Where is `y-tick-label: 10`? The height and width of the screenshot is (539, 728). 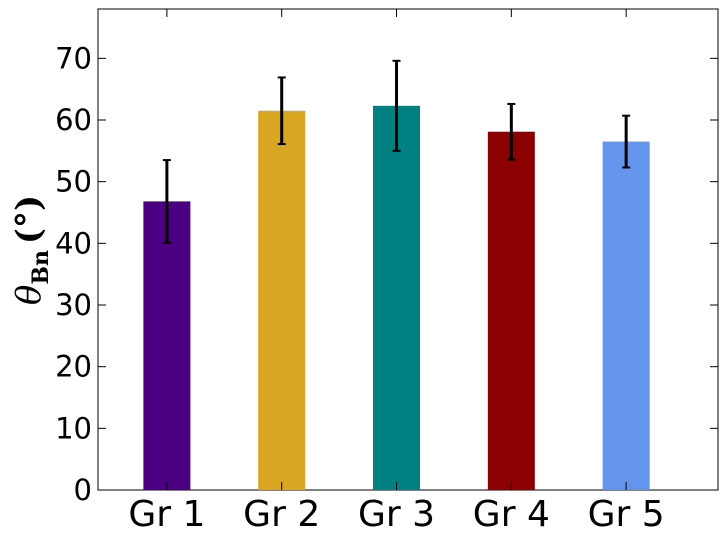 y-tick-label: 10 is located at coordinates (73, 428).